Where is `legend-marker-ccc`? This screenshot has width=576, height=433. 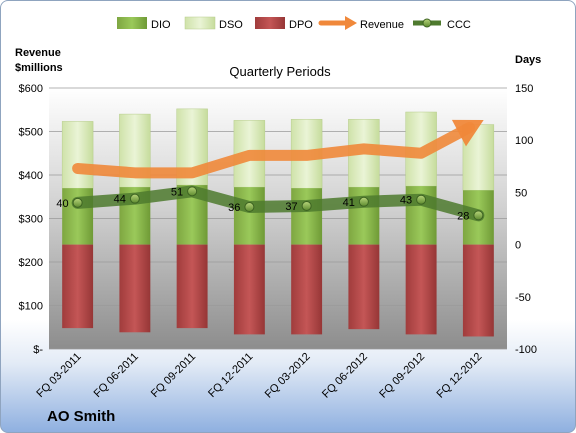 legend-marker-ccc is located at coordinates (427, 23).